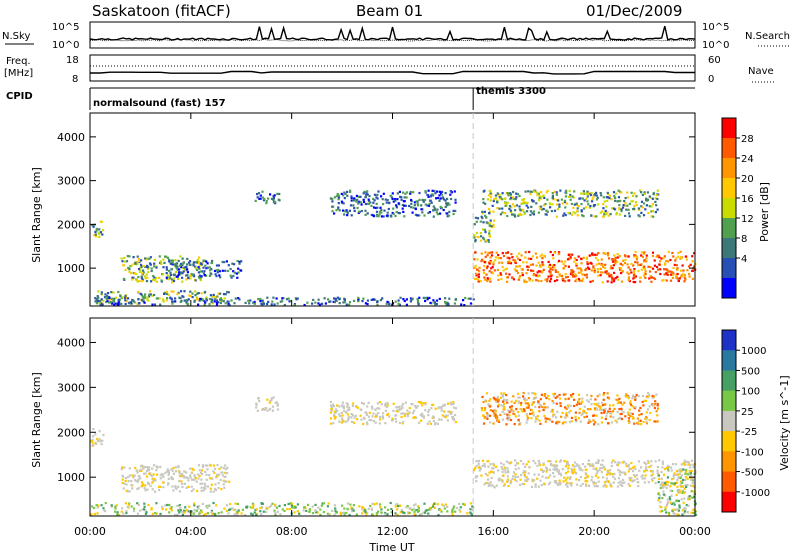  What do you see at coordinates (493, 531) in the screenshot?
I see `x-tick-label: 16:00` at bounding box center [493, 531].